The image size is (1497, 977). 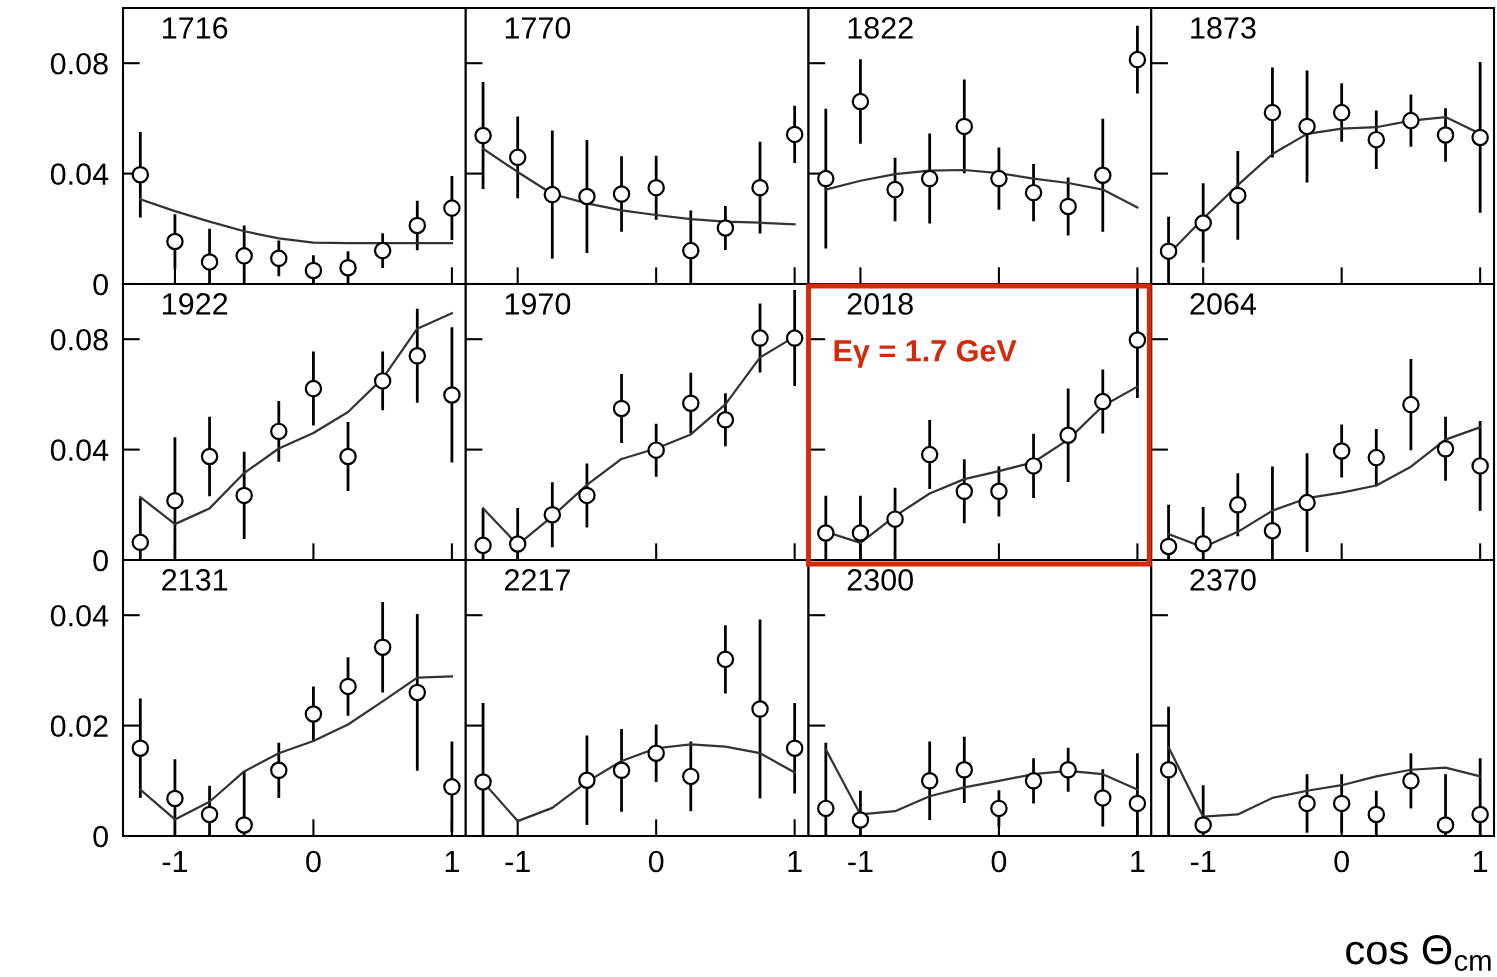 I want to click on chart-title: 1970, so click(x=538, y=304).